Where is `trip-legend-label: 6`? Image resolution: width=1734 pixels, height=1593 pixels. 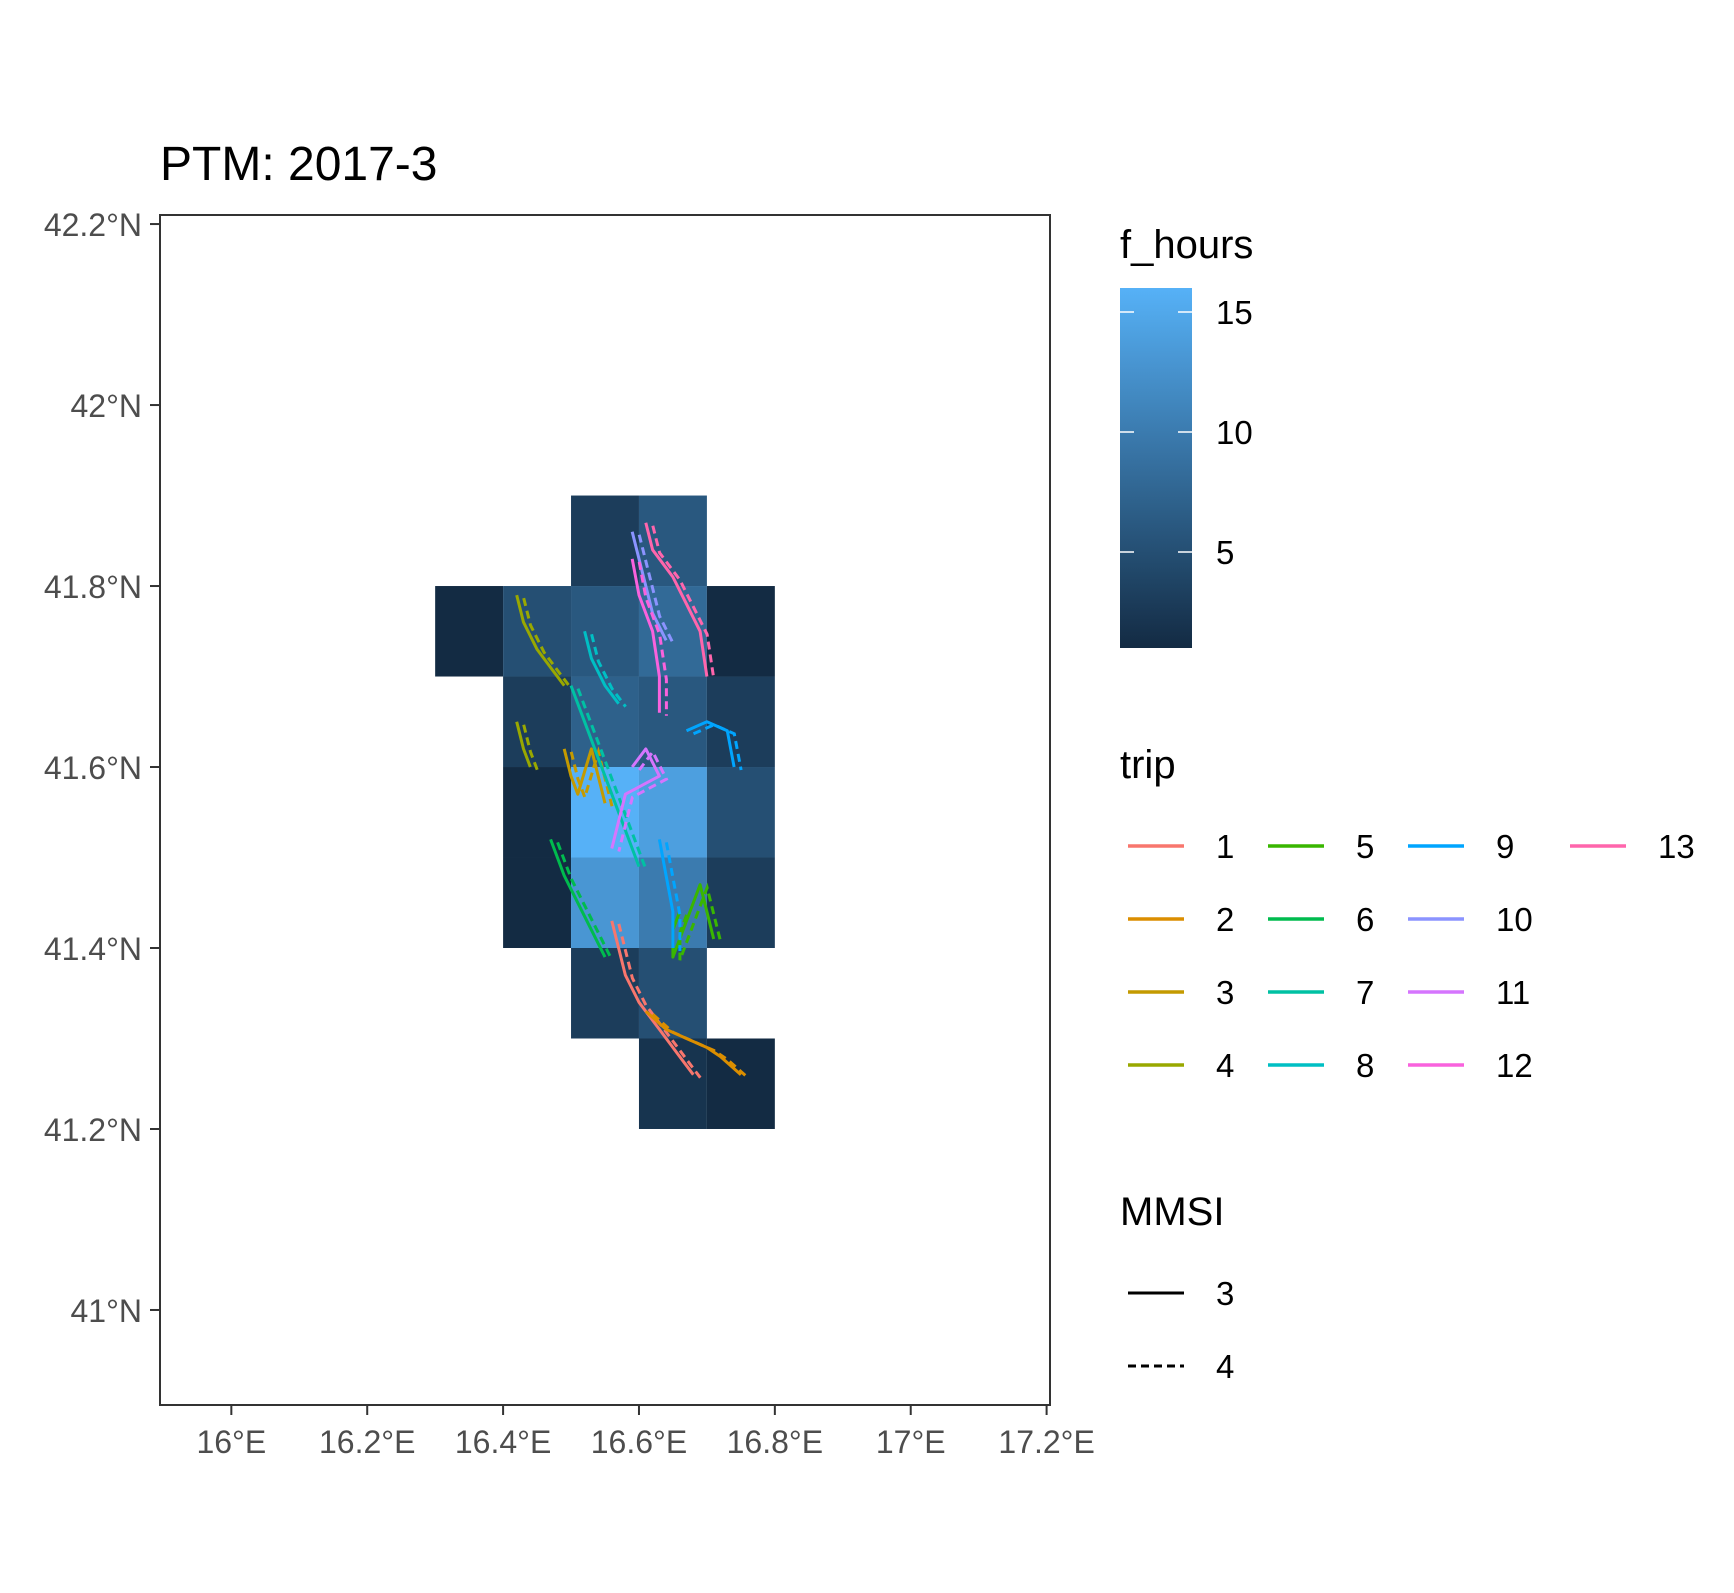
trip-legend-label: 6 is located at coordinates (1365, 919).